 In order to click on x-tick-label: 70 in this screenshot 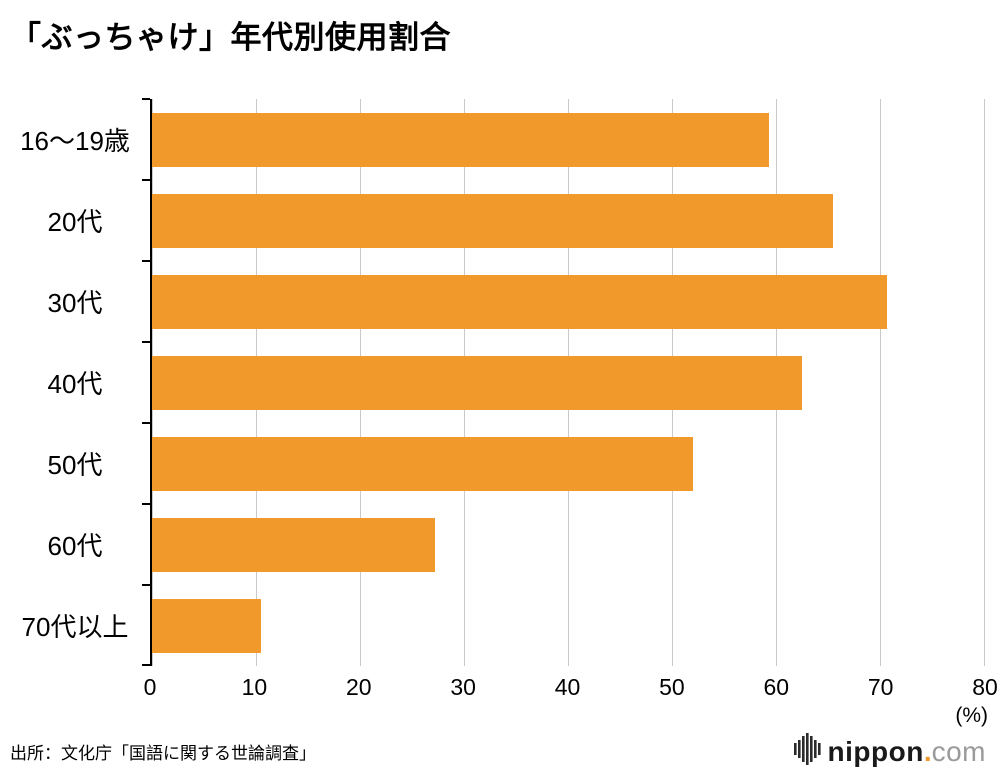, I will do `click(880, 687)`.